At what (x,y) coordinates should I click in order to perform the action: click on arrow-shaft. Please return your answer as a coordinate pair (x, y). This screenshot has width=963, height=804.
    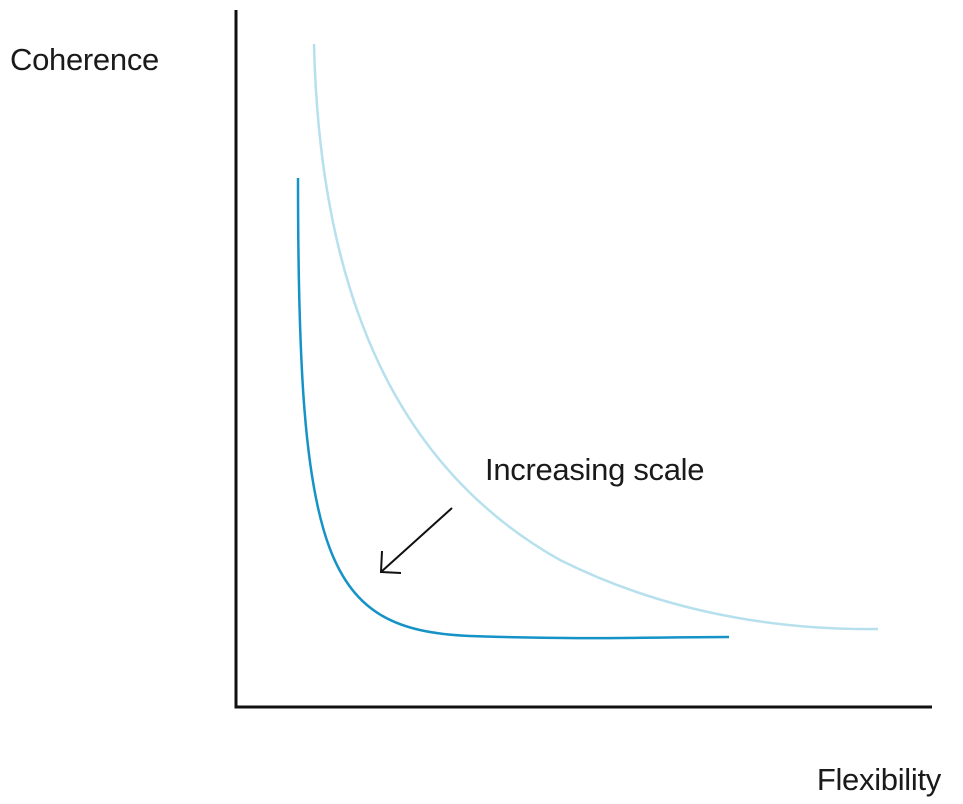
    Looking at the image, I should click on (416, 540).